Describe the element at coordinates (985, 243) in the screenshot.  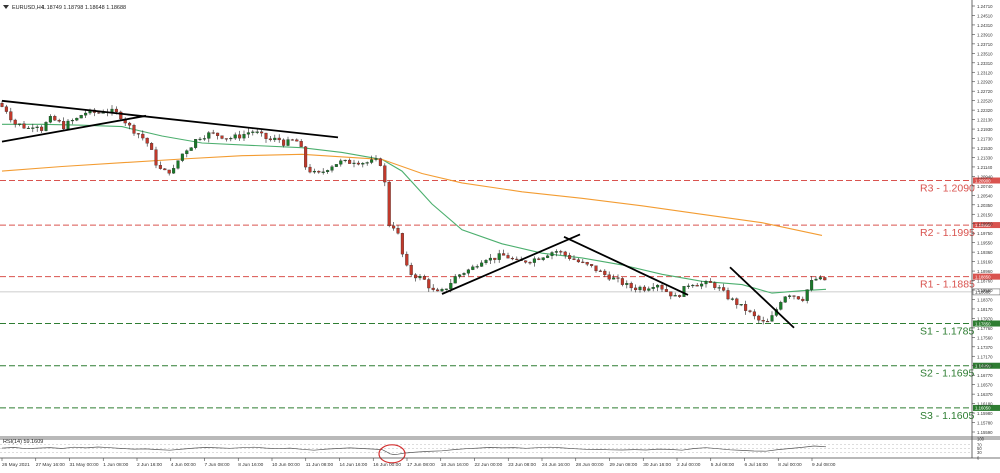
I see `price-tick-label: 1.19550` at that location.